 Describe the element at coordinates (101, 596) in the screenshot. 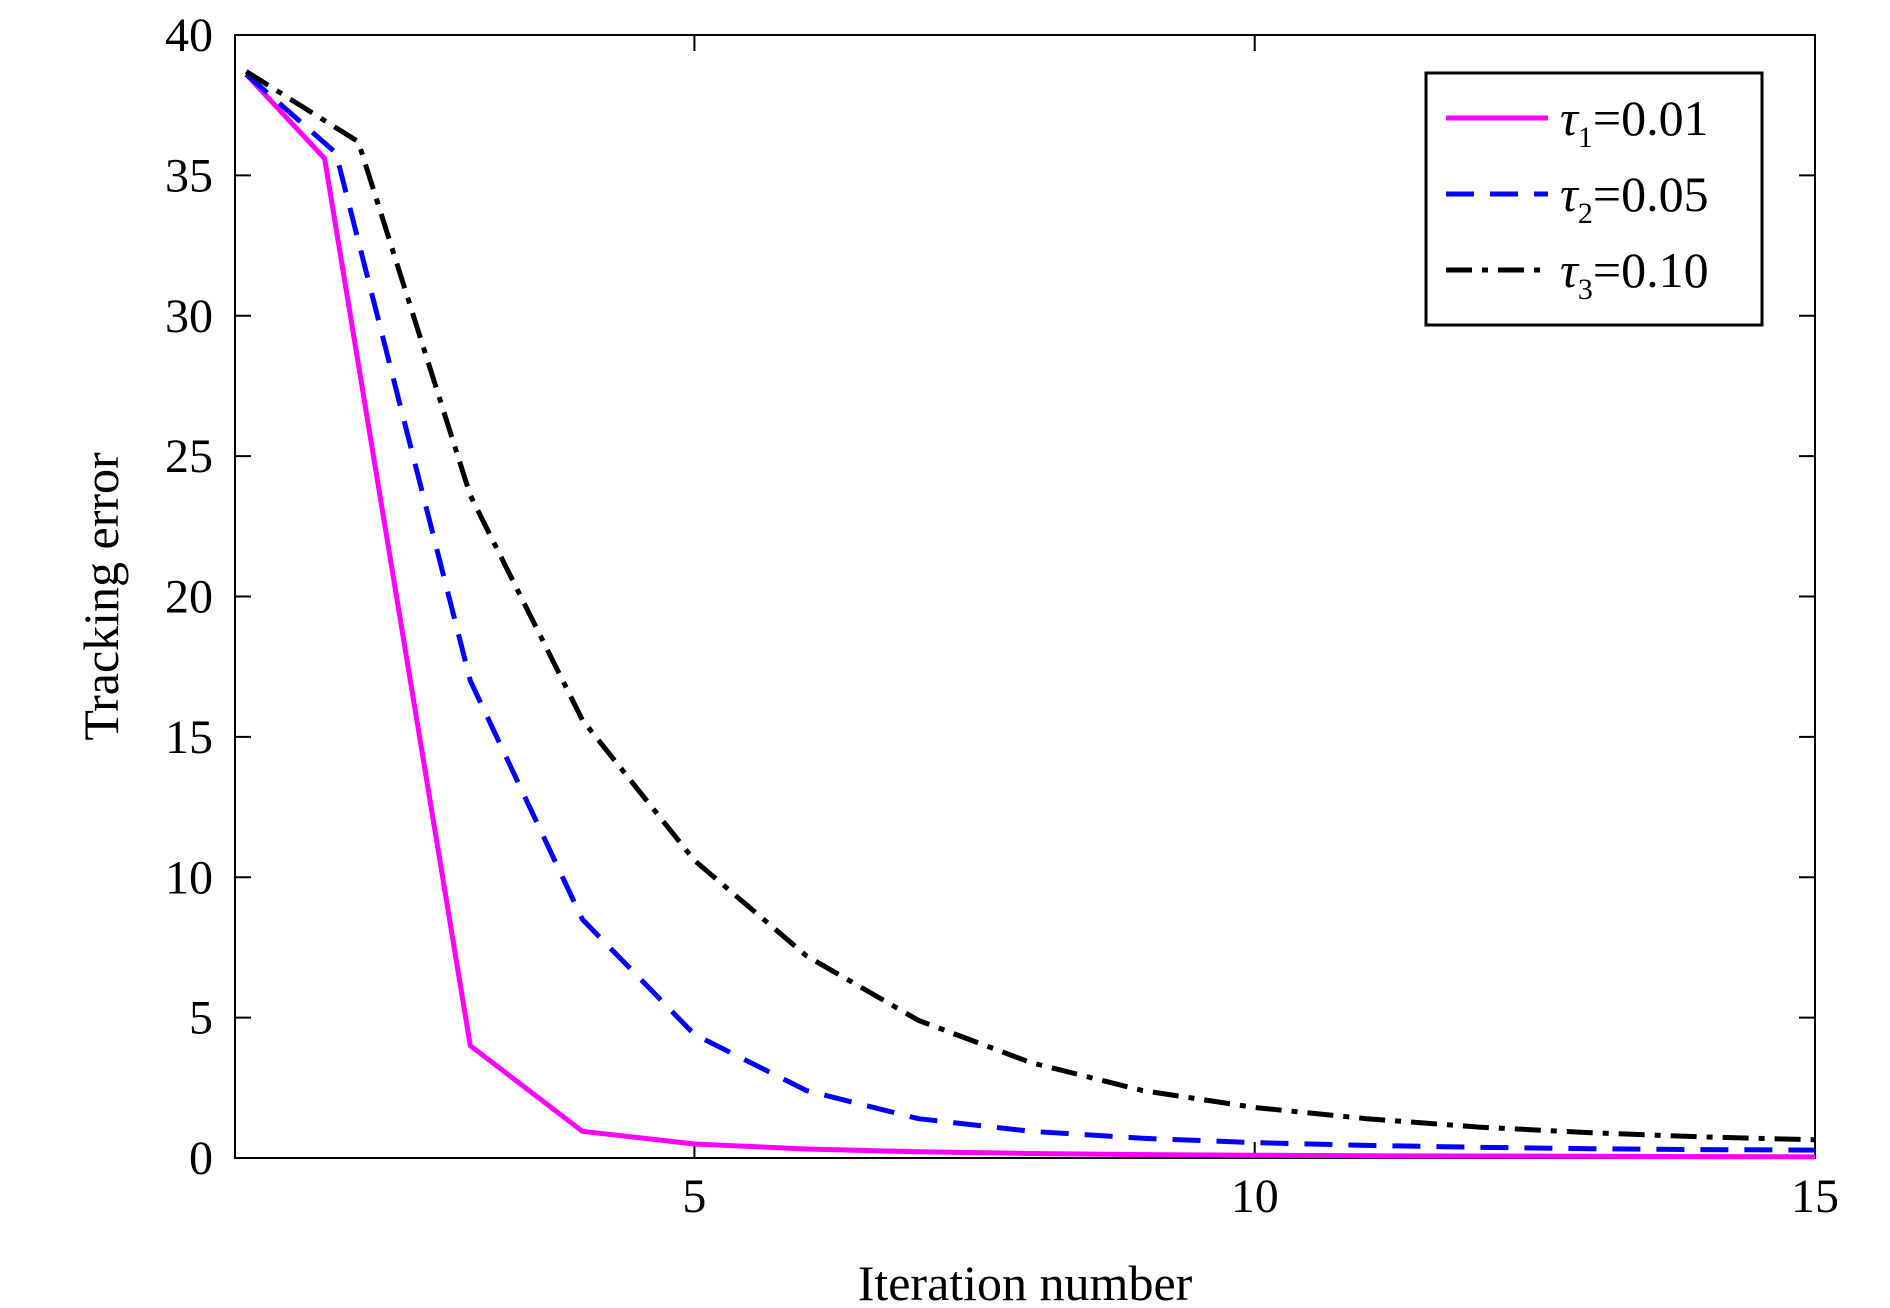

I see `y-axis-label: Tracking error` at that location.